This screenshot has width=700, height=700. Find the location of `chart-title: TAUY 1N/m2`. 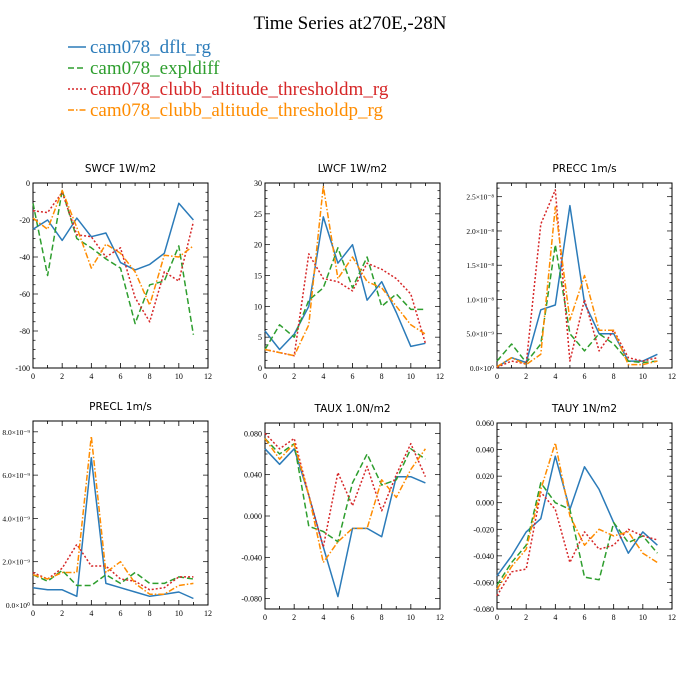

chart-title: TAUY 1N/m2 is located at coordinates (584, 409).